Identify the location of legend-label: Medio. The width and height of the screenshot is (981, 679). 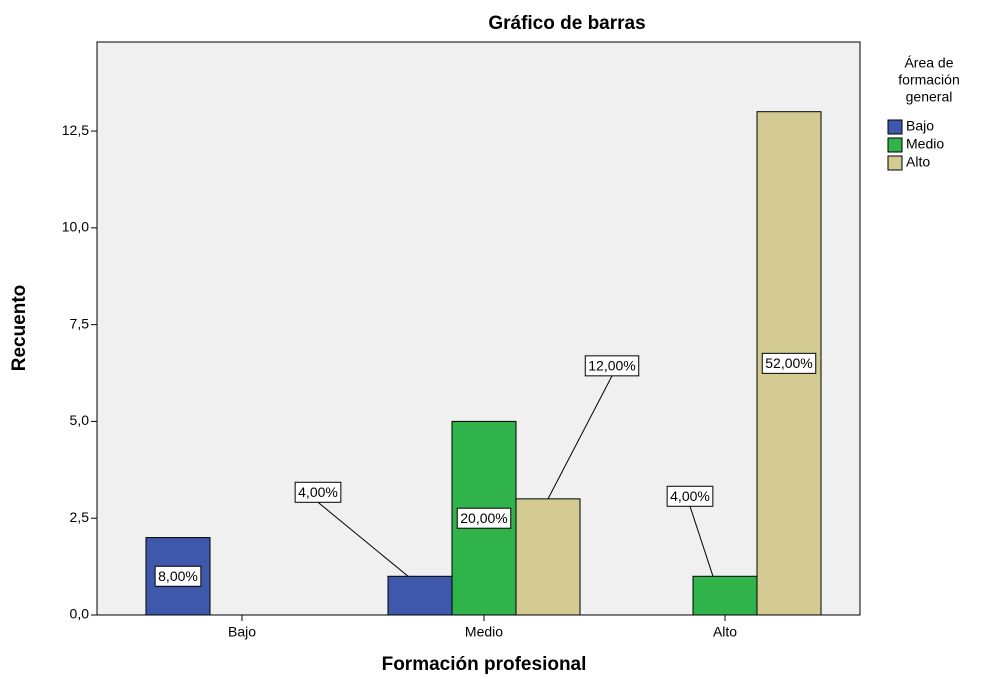
(925, 144).